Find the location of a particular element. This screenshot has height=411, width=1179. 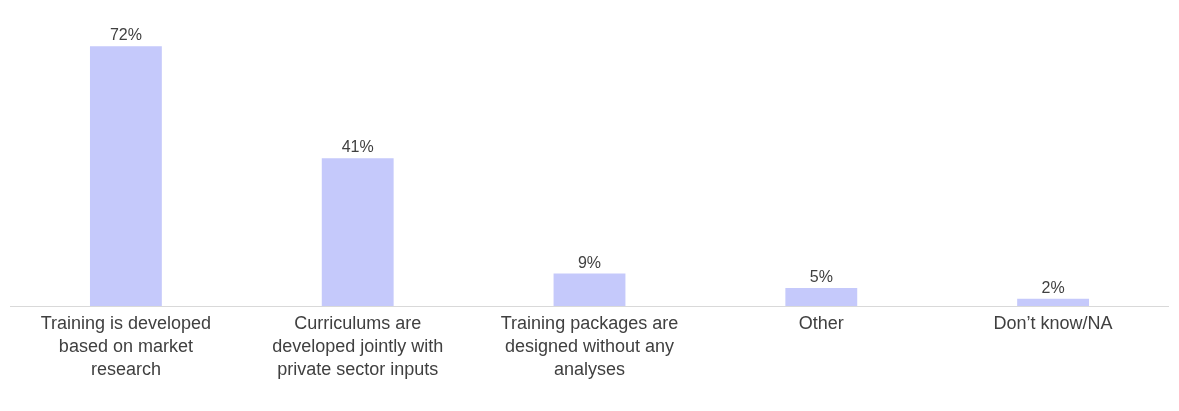

data-label: 41% is located at coordinates (357, 147).